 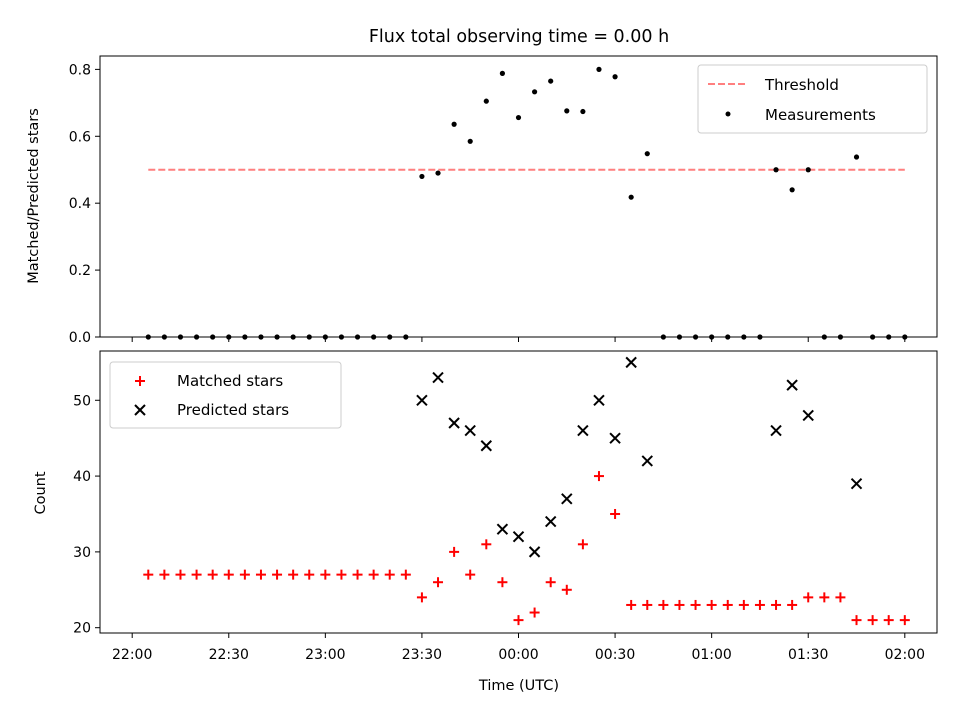 What do you see at coordinates (519, 37) in the screenshot?
I see `chart-title: Flux total observing time = 0.00 h` at bounding box center [519, 37].